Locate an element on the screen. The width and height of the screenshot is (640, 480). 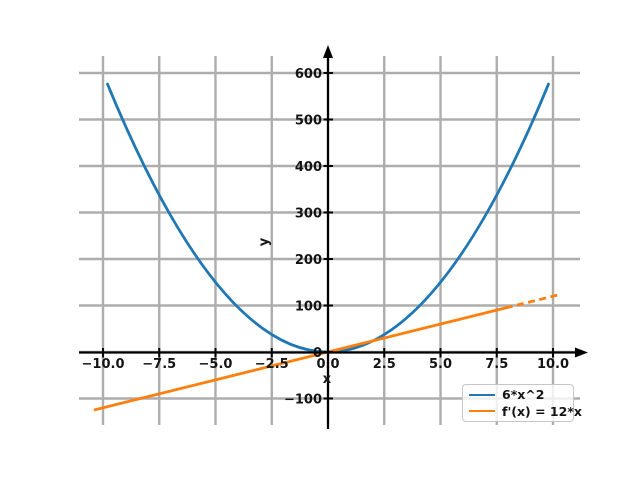
x-axis-arrow is located at coordinates (581, 352).